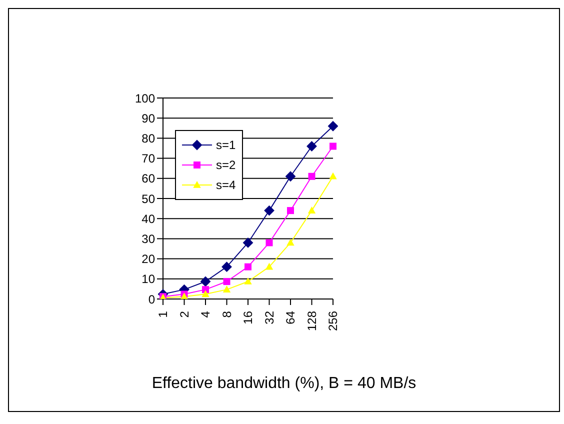 This screenshot has height=424, width=564. I want to click on y-tick-label: 100, so click(145, 98).